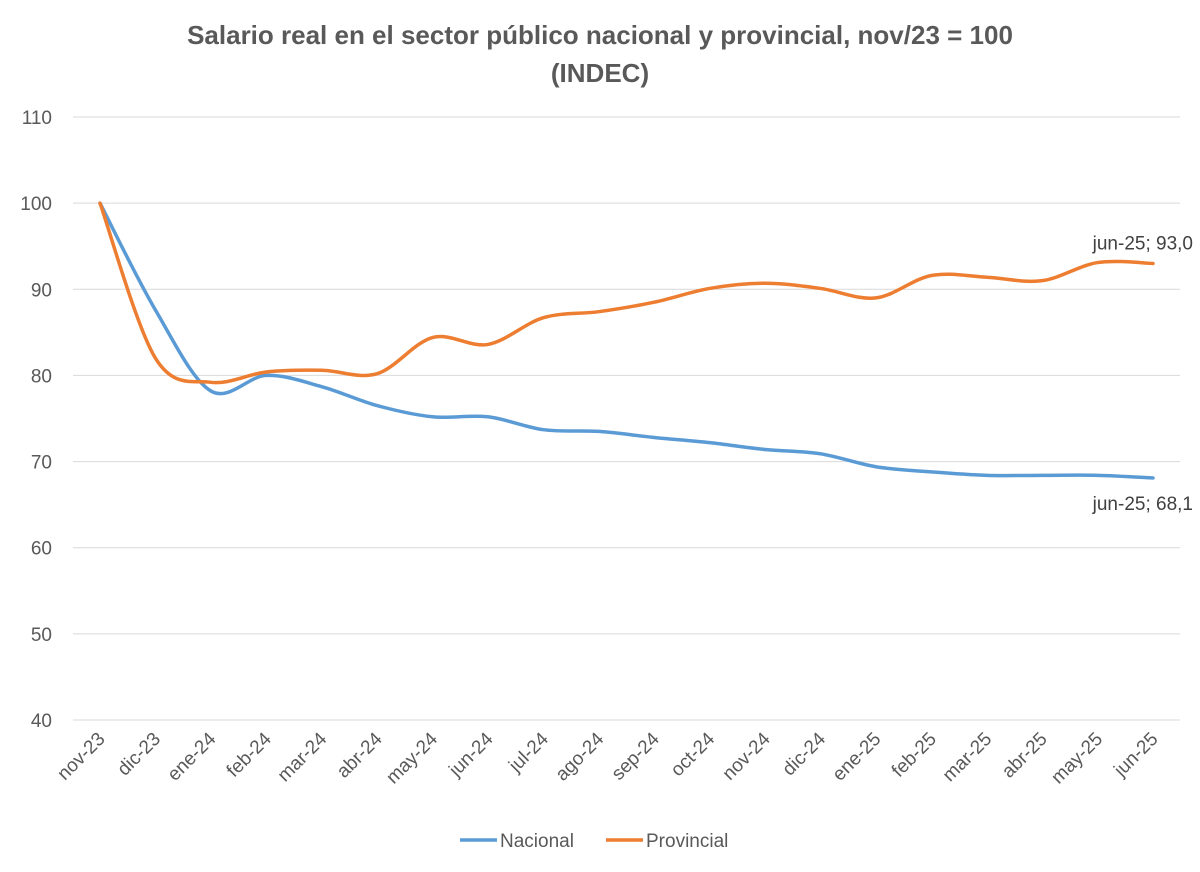  What do you see at coordinates (41, 463) in the screenshot?
I see `y-tick-label: 70` at bounding box center [41, 463].